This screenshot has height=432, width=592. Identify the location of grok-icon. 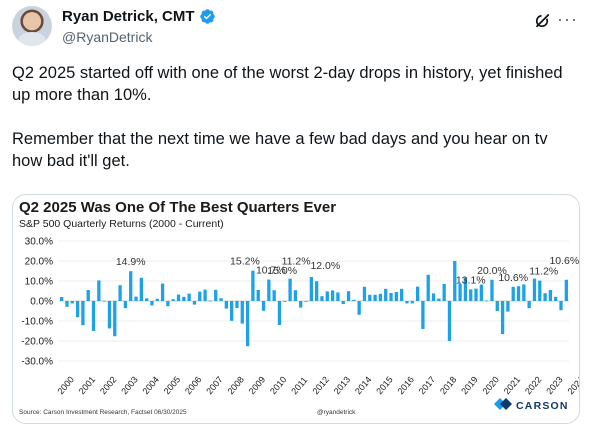
(543, 21).